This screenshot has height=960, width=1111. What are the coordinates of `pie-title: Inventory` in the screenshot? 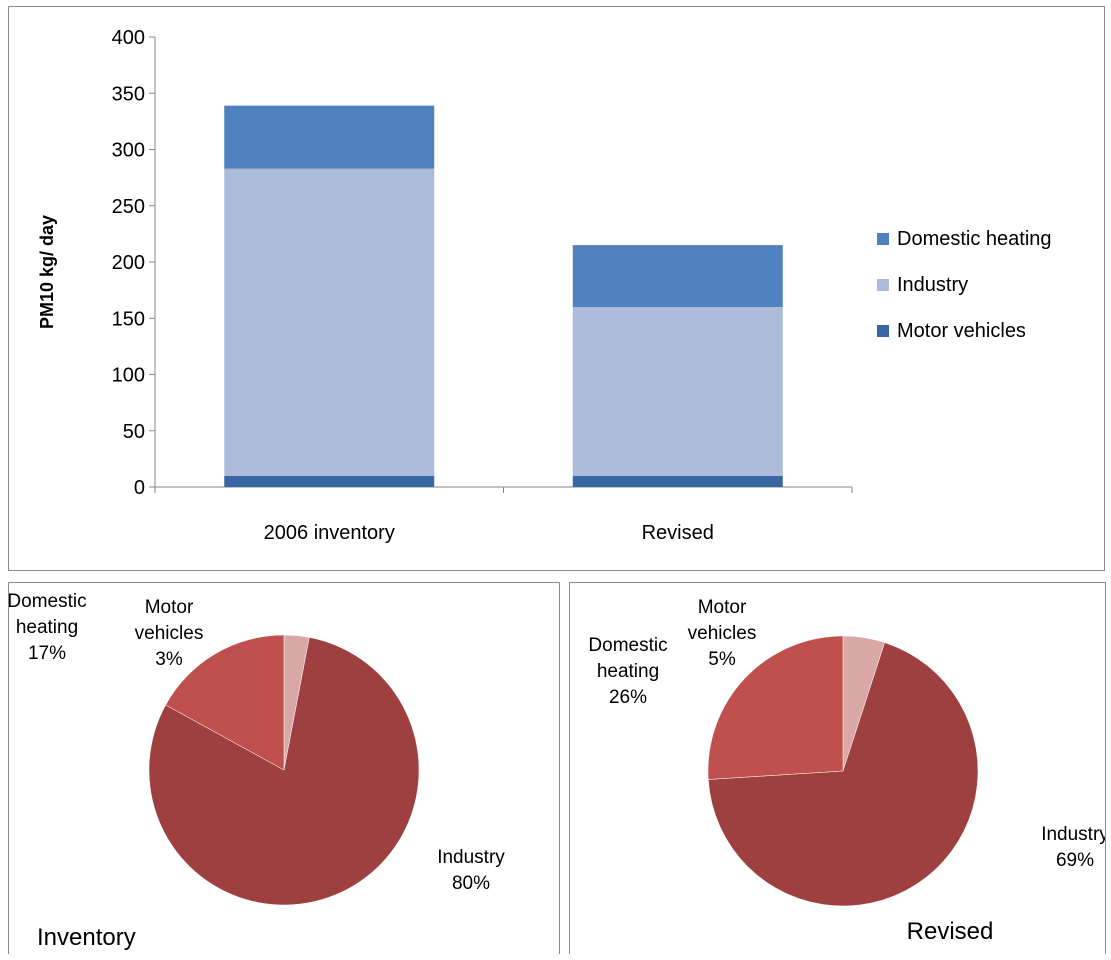 It's located at (86, 937).